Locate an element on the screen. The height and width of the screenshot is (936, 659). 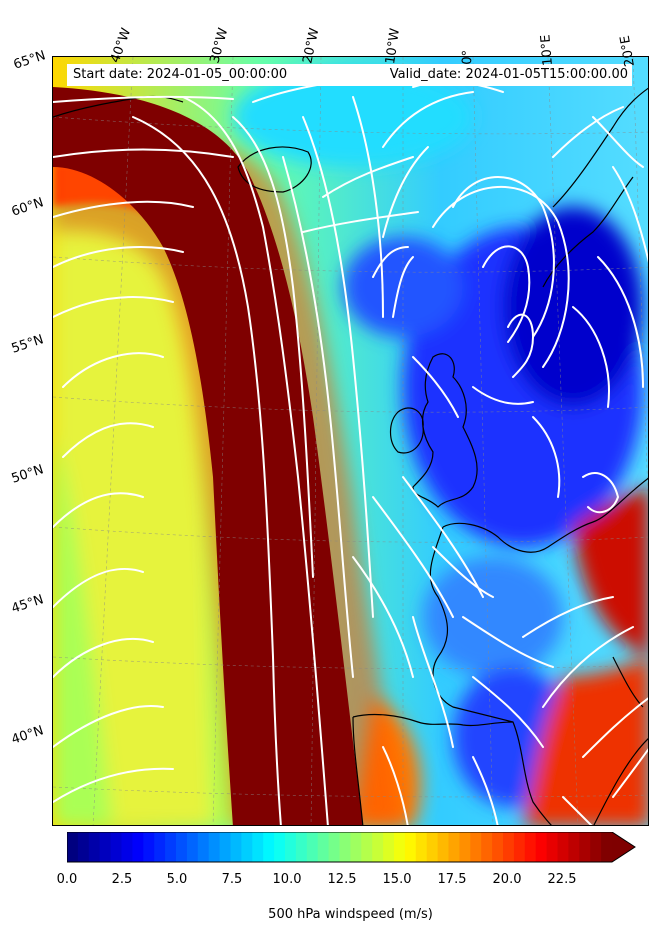
colorbar is located at coordinates (352, 848).